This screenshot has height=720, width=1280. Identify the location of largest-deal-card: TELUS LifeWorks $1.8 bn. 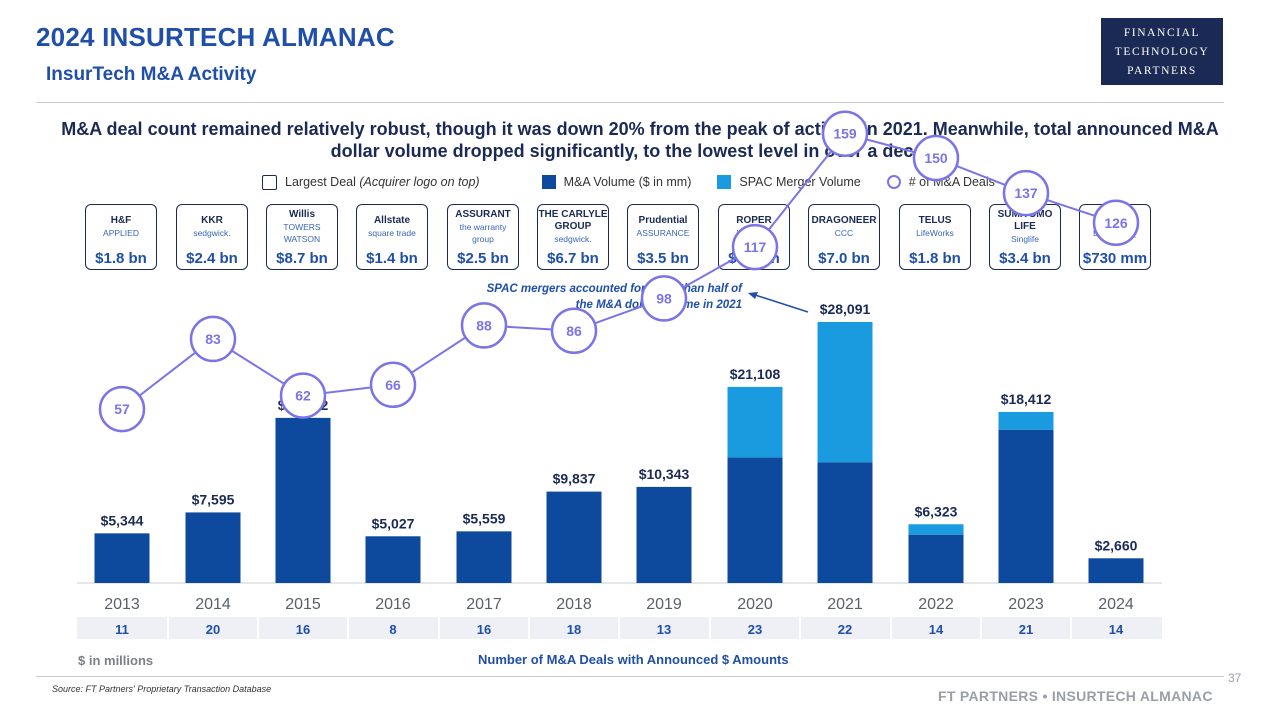
(935, 237).